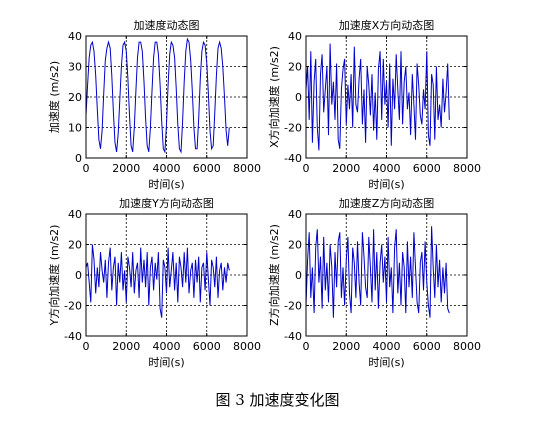 This screenshot has width=555, height=423. I want to click on chart-title: 加速度X方向动态图, so click(387, 25).